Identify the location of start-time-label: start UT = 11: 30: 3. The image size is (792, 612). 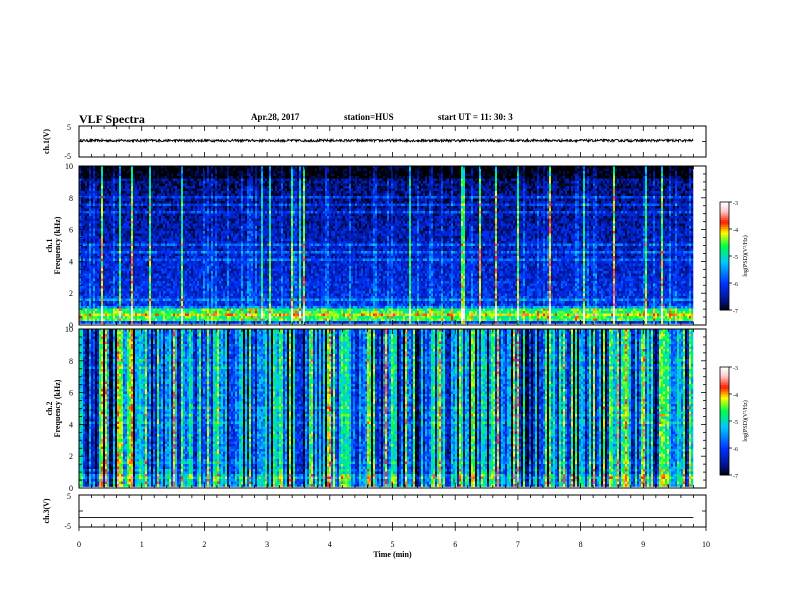
(475, 117).